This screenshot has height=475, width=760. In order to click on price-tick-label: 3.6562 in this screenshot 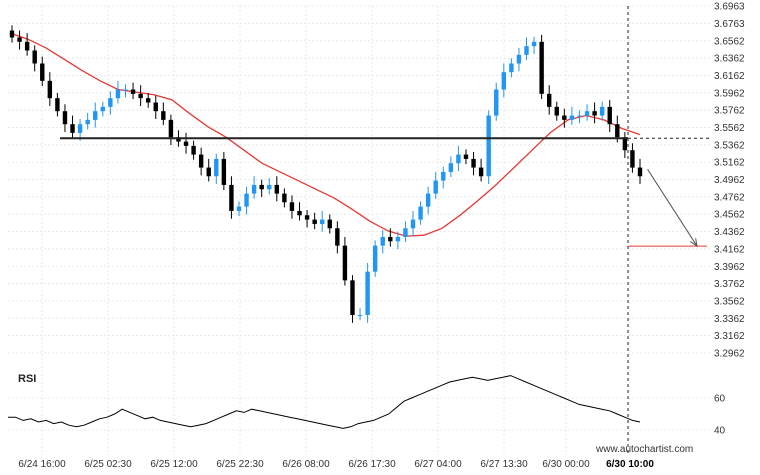, I will do `click(729, 41)`.